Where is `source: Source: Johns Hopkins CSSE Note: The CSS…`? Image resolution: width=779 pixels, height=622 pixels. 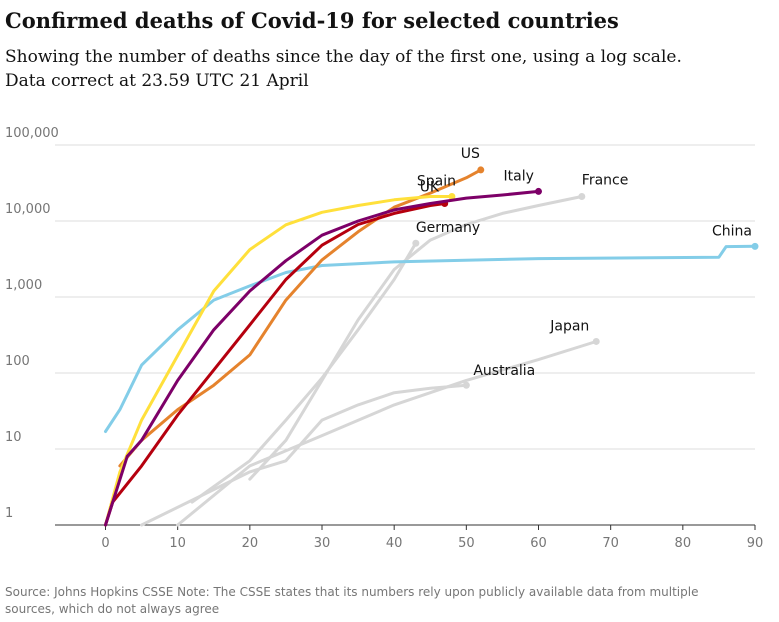 source: Source: Johns Hopkins CSSE Note: The CSS… is located at coordinates (351, 592).